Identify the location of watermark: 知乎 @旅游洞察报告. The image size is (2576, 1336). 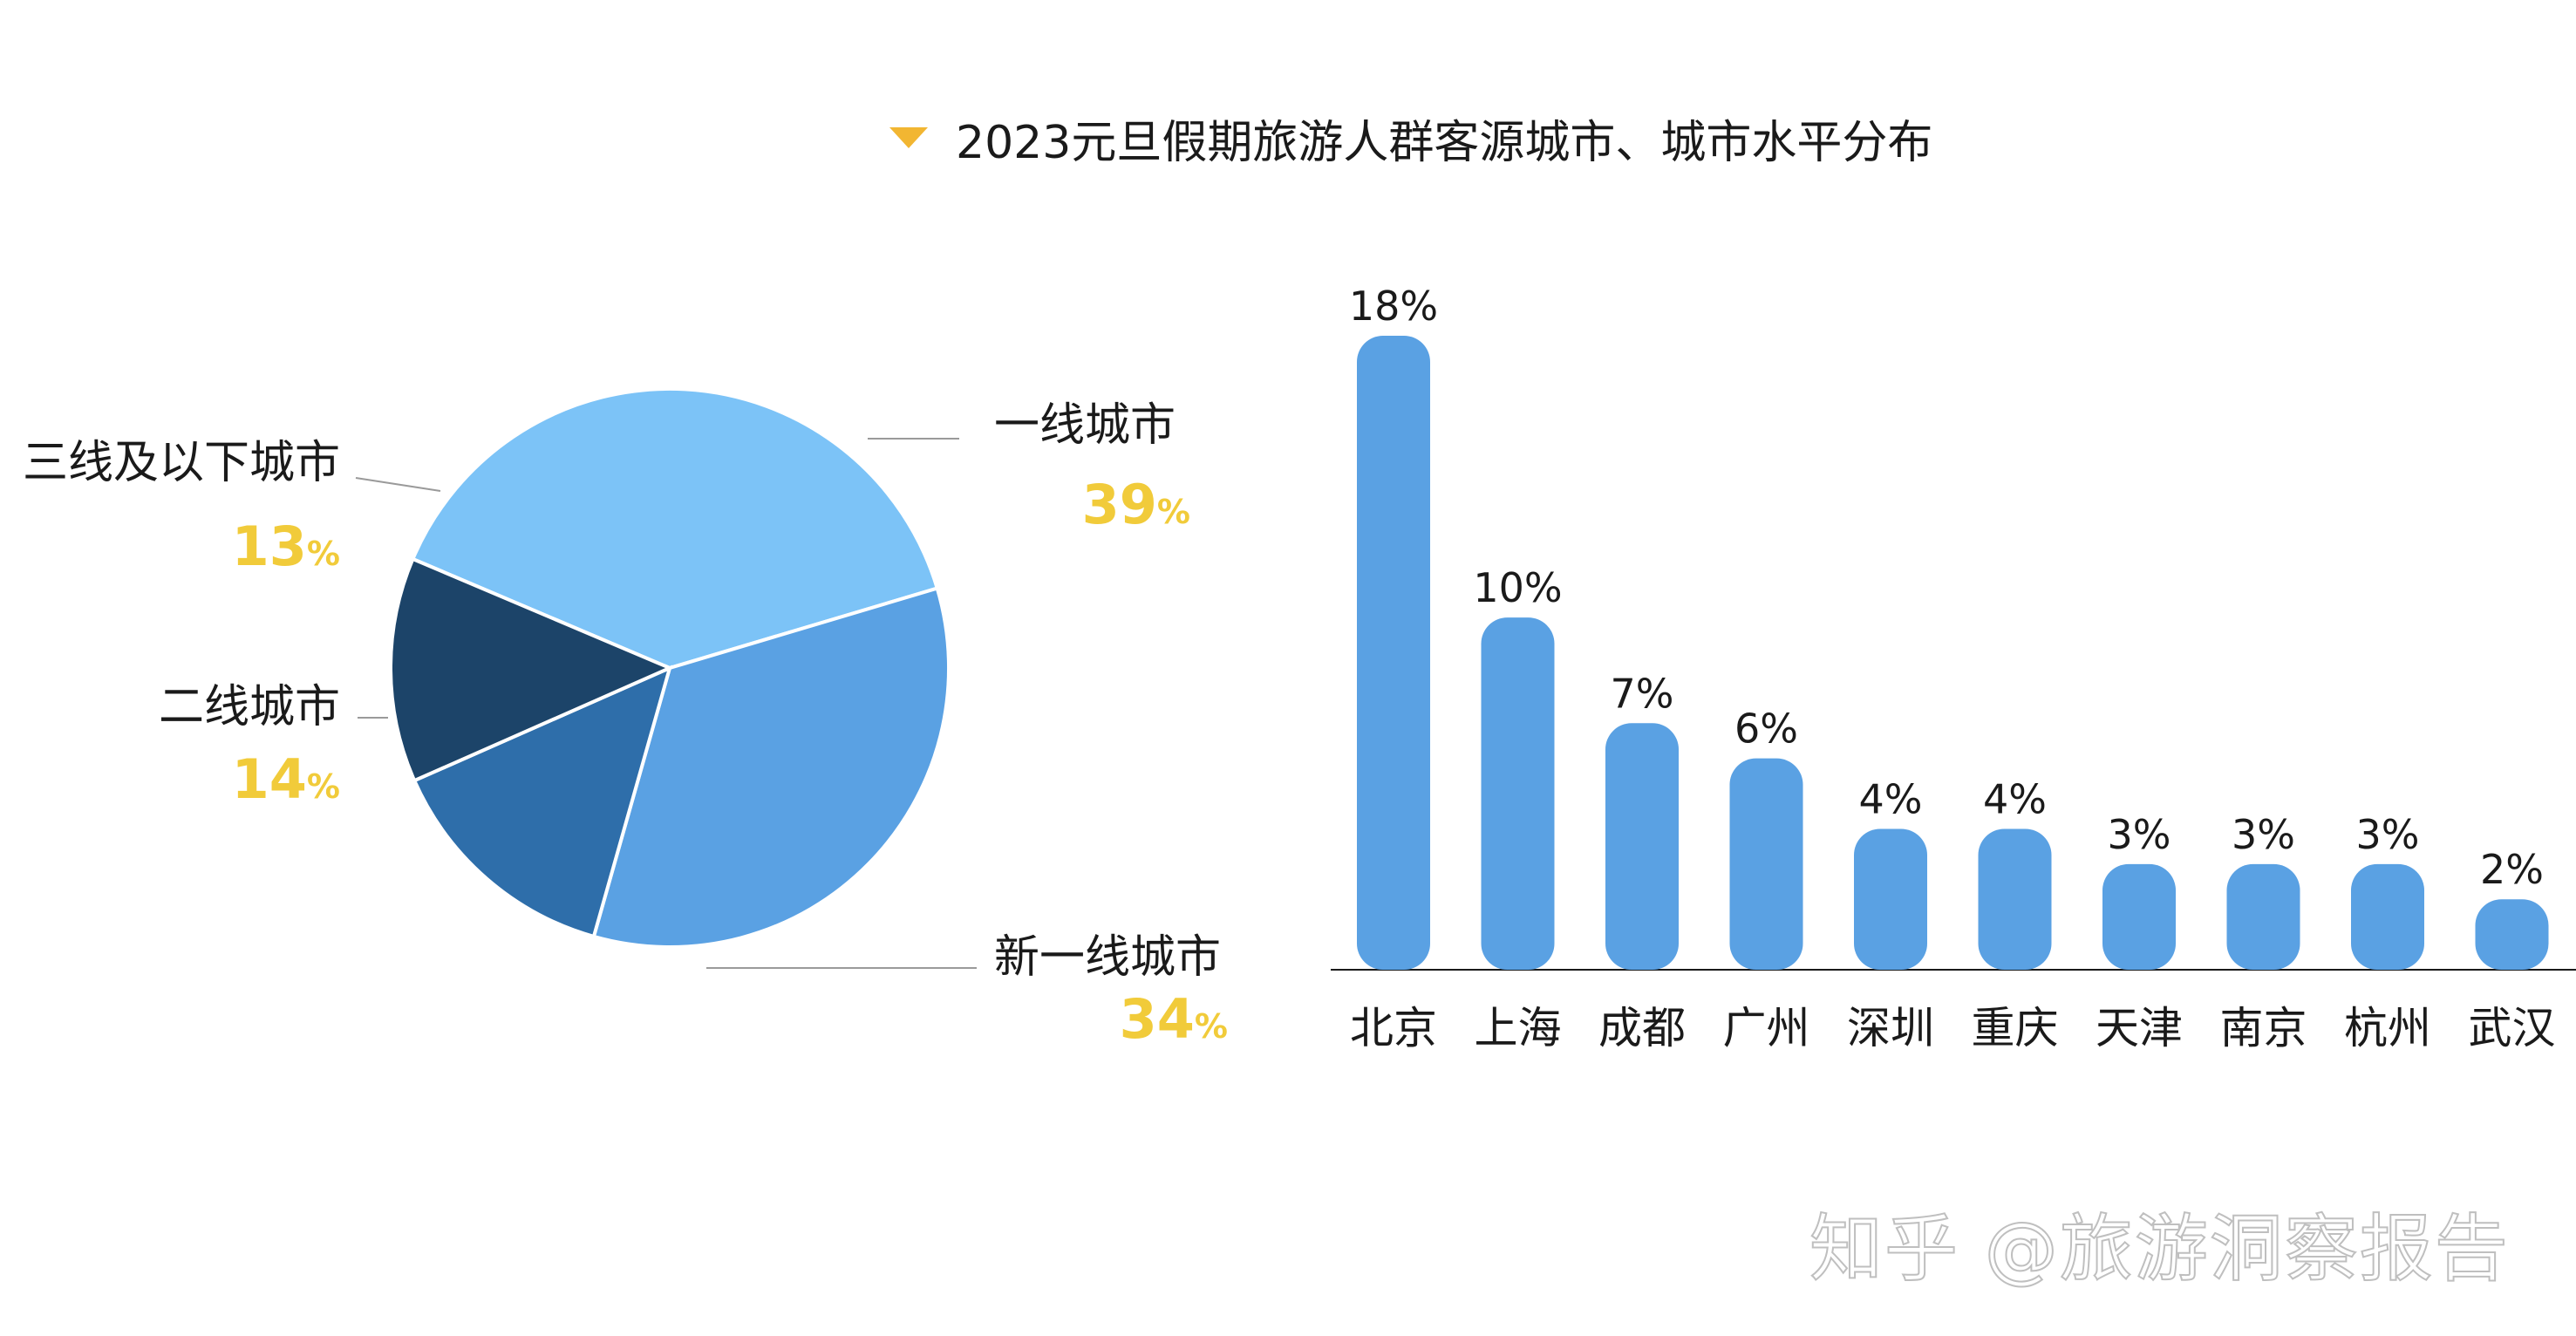
(2160, 1248).